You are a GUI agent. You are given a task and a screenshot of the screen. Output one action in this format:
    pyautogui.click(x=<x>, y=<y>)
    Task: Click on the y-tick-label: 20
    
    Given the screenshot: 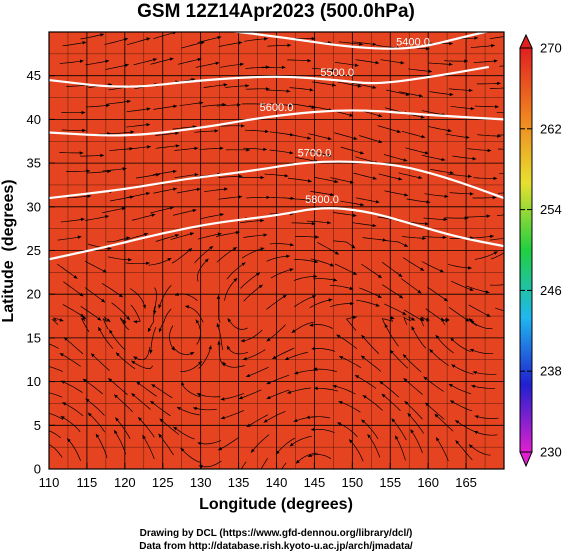 What is the action you would take?
    pyautogui.click(x=34, y=294)
    